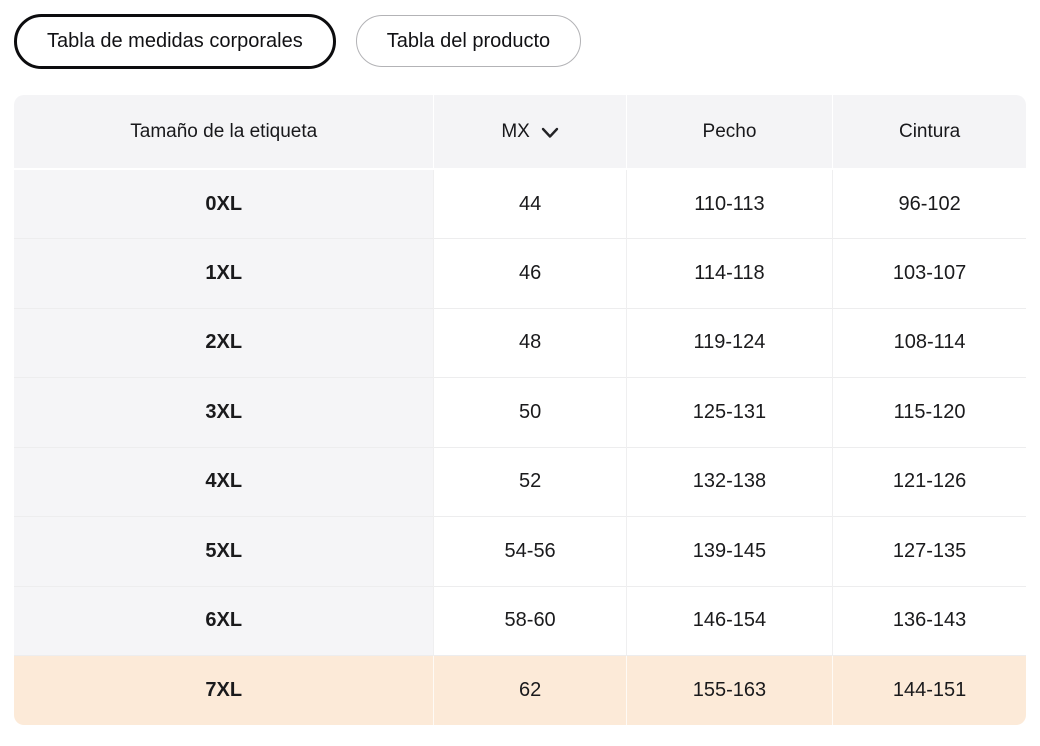 The width and height of the screenshot is (1040, 746). I want to click on chest-cell: 110-113, so click(729, 203).